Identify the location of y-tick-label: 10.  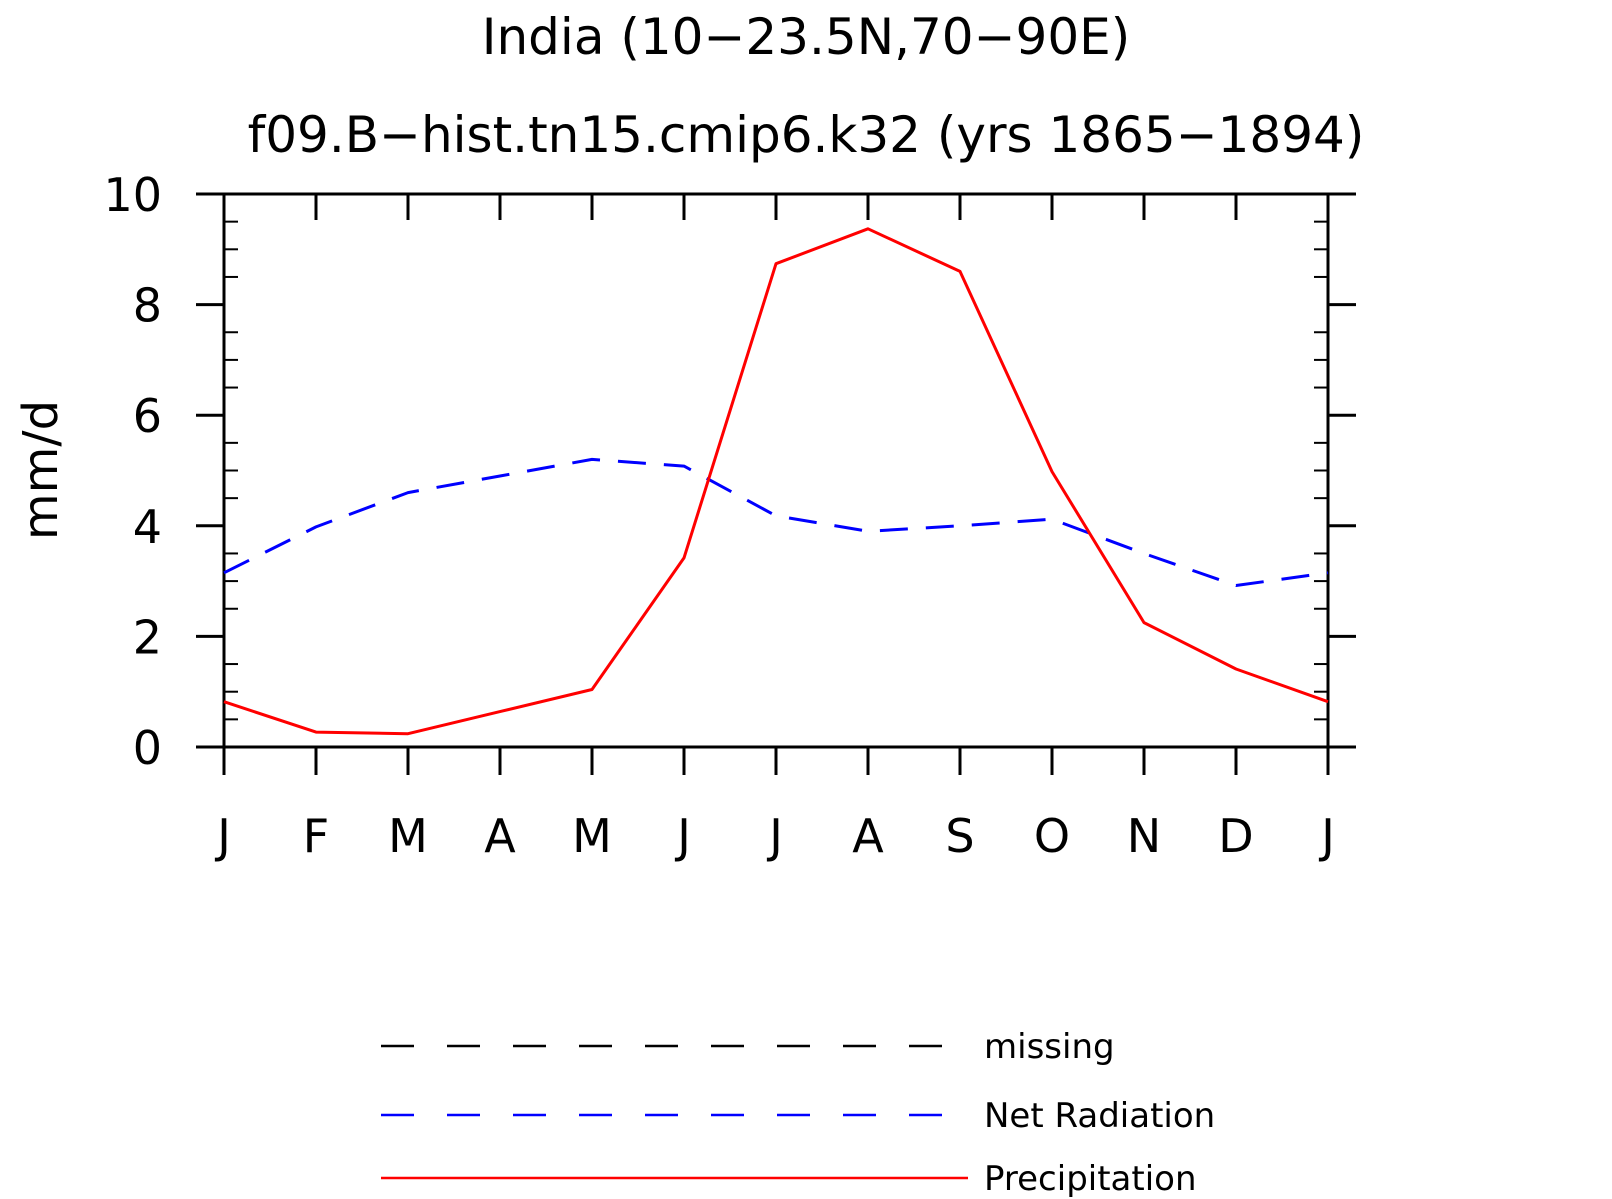
(132, 195).